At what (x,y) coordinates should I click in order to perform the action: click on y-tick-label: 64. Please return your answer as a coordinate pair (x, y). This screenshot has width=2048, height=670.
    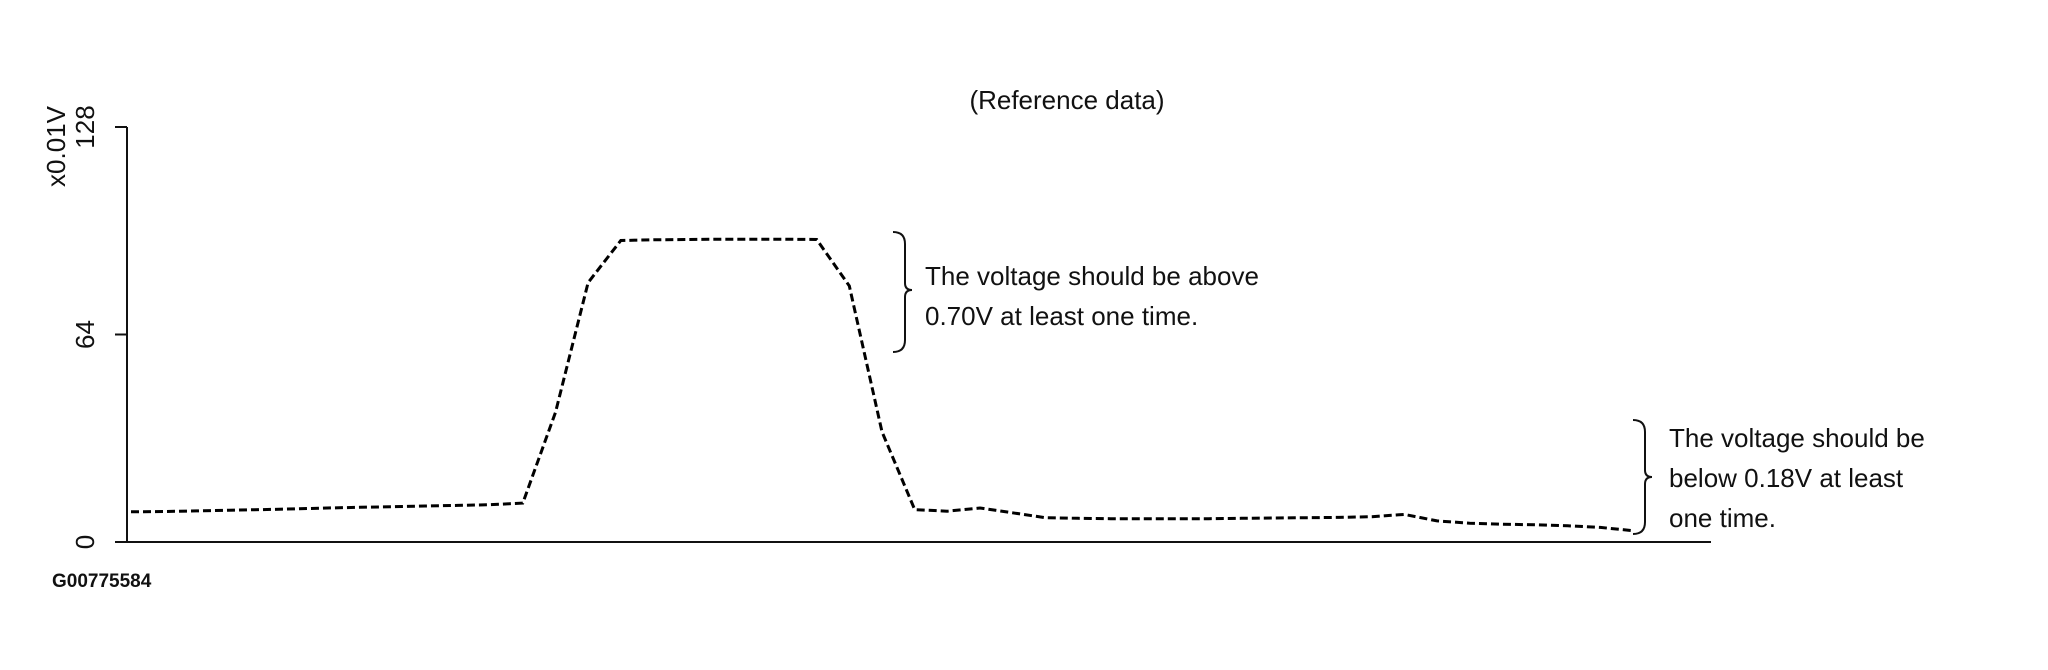
    Looking at the image, I should click on (85, 334).